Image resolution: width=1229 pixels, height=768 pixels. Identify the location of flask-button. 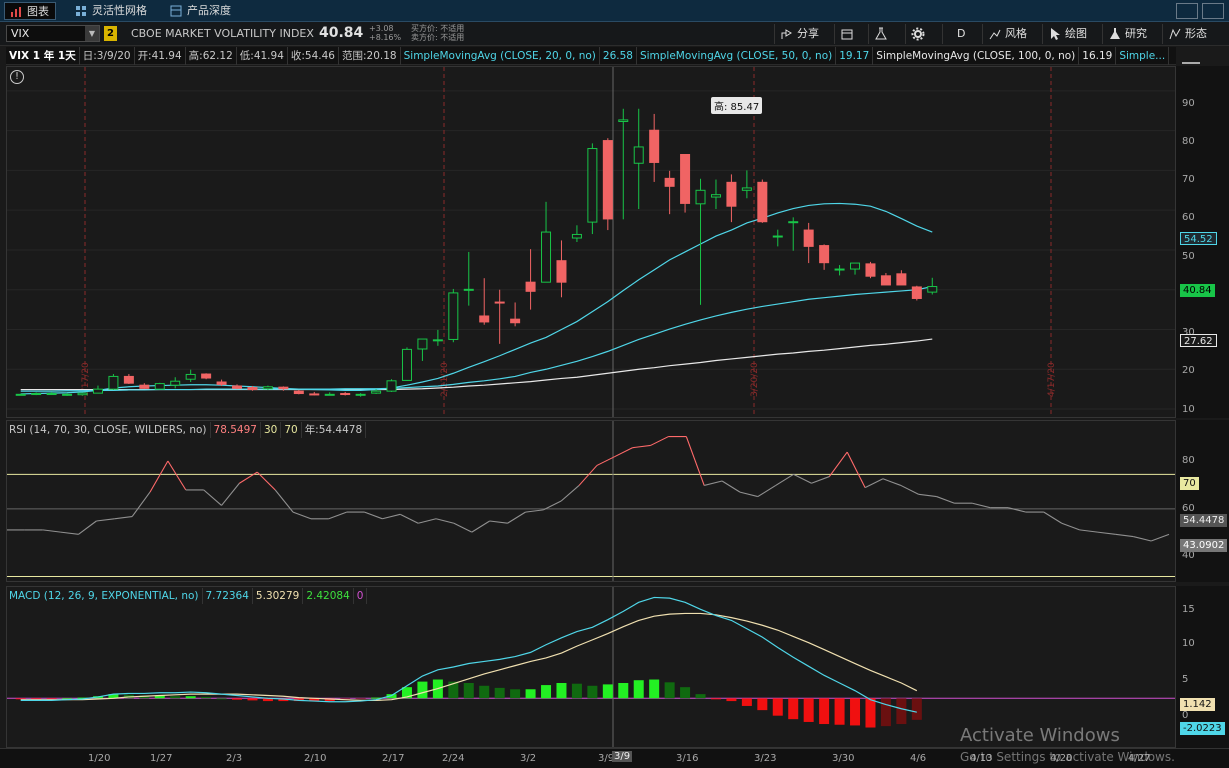
(880, 34).